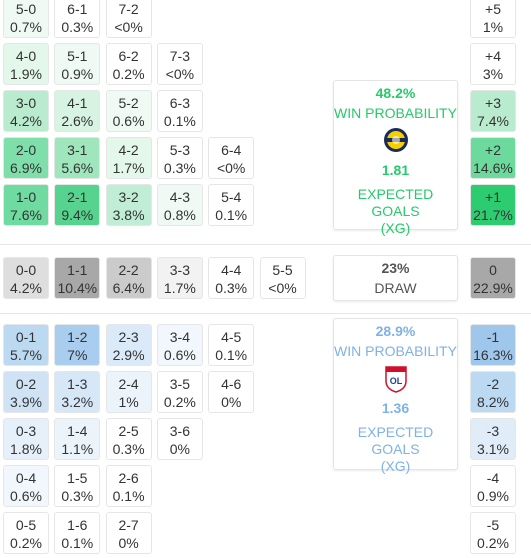  What do you see at coordinates (179, 345) in the screenshot?
I see `score-cell: 3-4 0.6%` at bounding box center [179, 345].